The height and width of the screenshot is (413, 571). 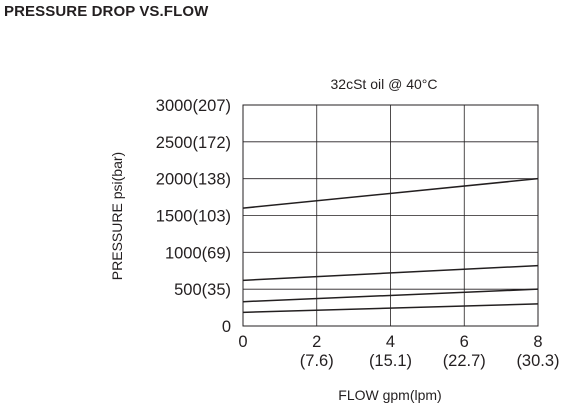 I want to click on x-axis-ticks: 0 2(7.6) 4(15.1) 6(22.7) 8(30.3), so click(x=398, y=351).